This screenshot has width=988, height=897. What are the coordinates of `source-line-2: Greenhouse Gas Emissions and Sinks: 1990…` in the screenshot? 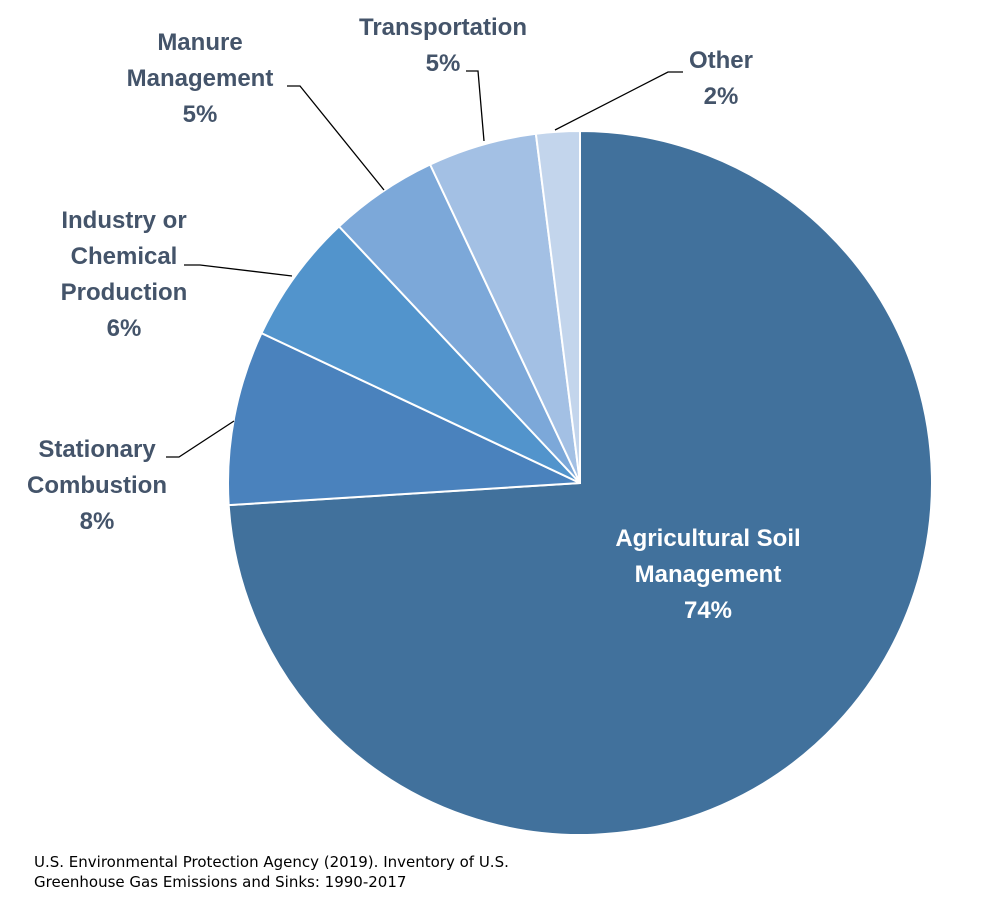 It's located at (220, 882).